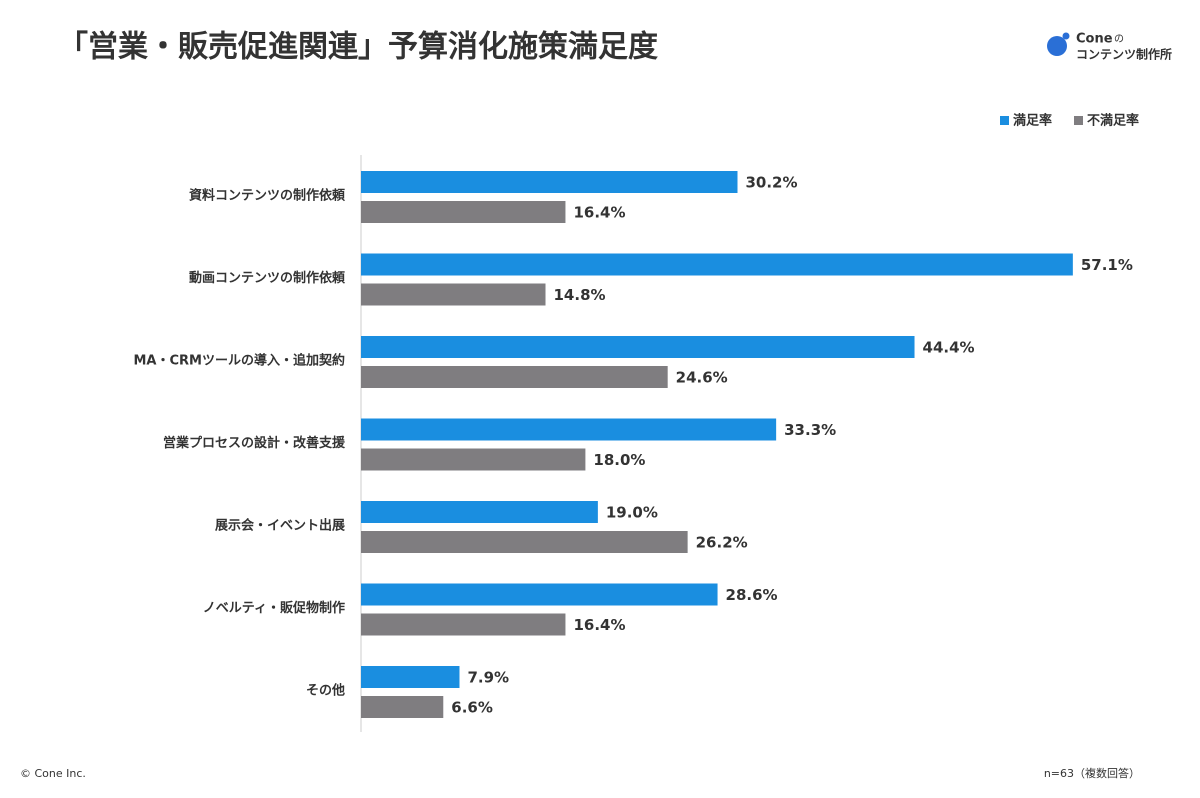  Describe the element at coordinates (240, 361) in the screenshot. I see `category-label: MA・CRMツールの導入・追加契約` at that location.